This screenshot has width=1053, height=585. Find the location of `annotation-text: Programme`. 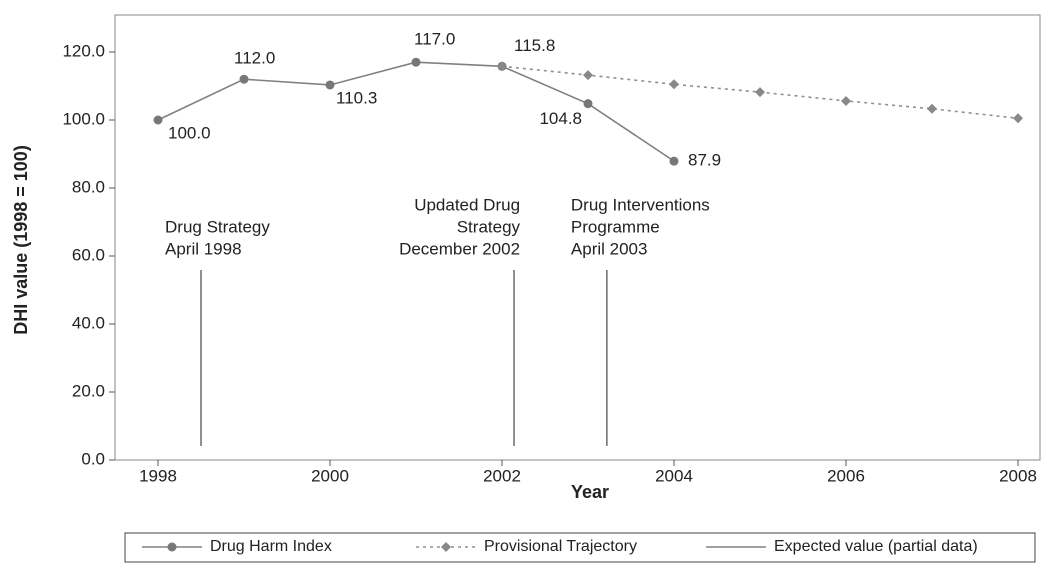

annotation-text: Programme is located at coordinates (615, 226).